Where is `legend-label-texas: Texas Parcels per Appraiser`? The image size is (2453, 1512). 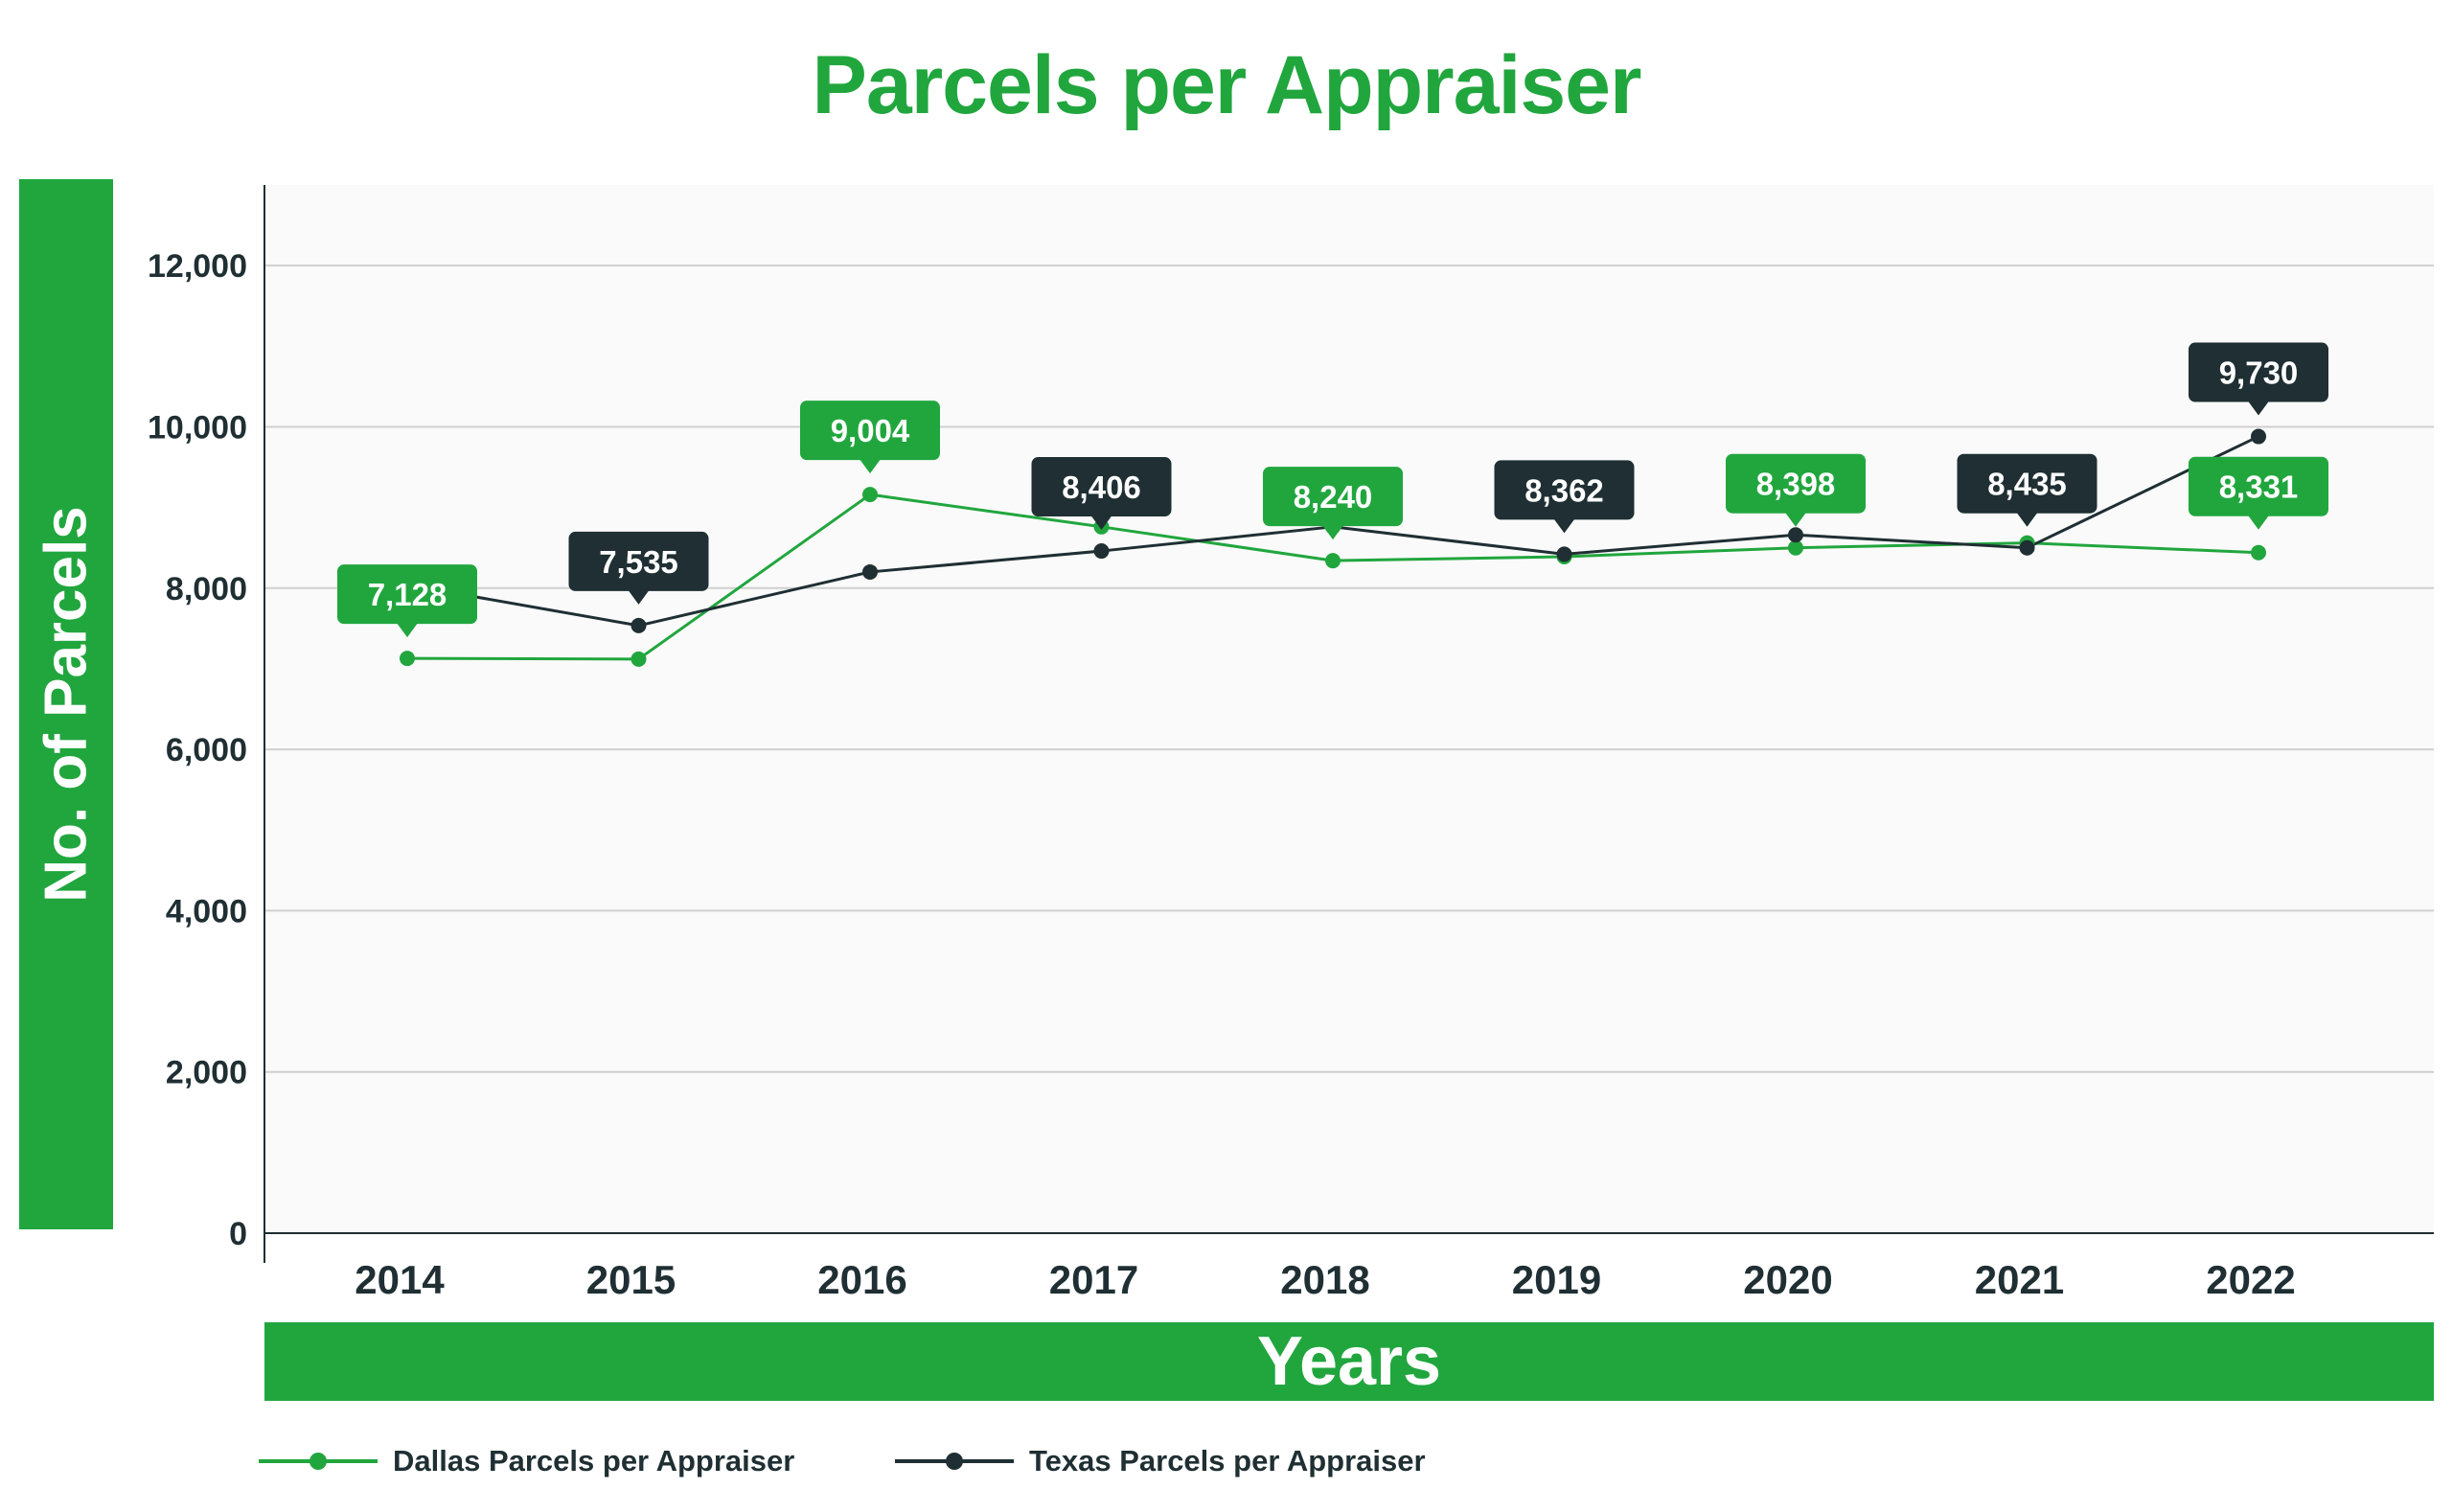
legend-label-texas: Texas Parcels per Appraiser is located at coordinates (1227, 1461).